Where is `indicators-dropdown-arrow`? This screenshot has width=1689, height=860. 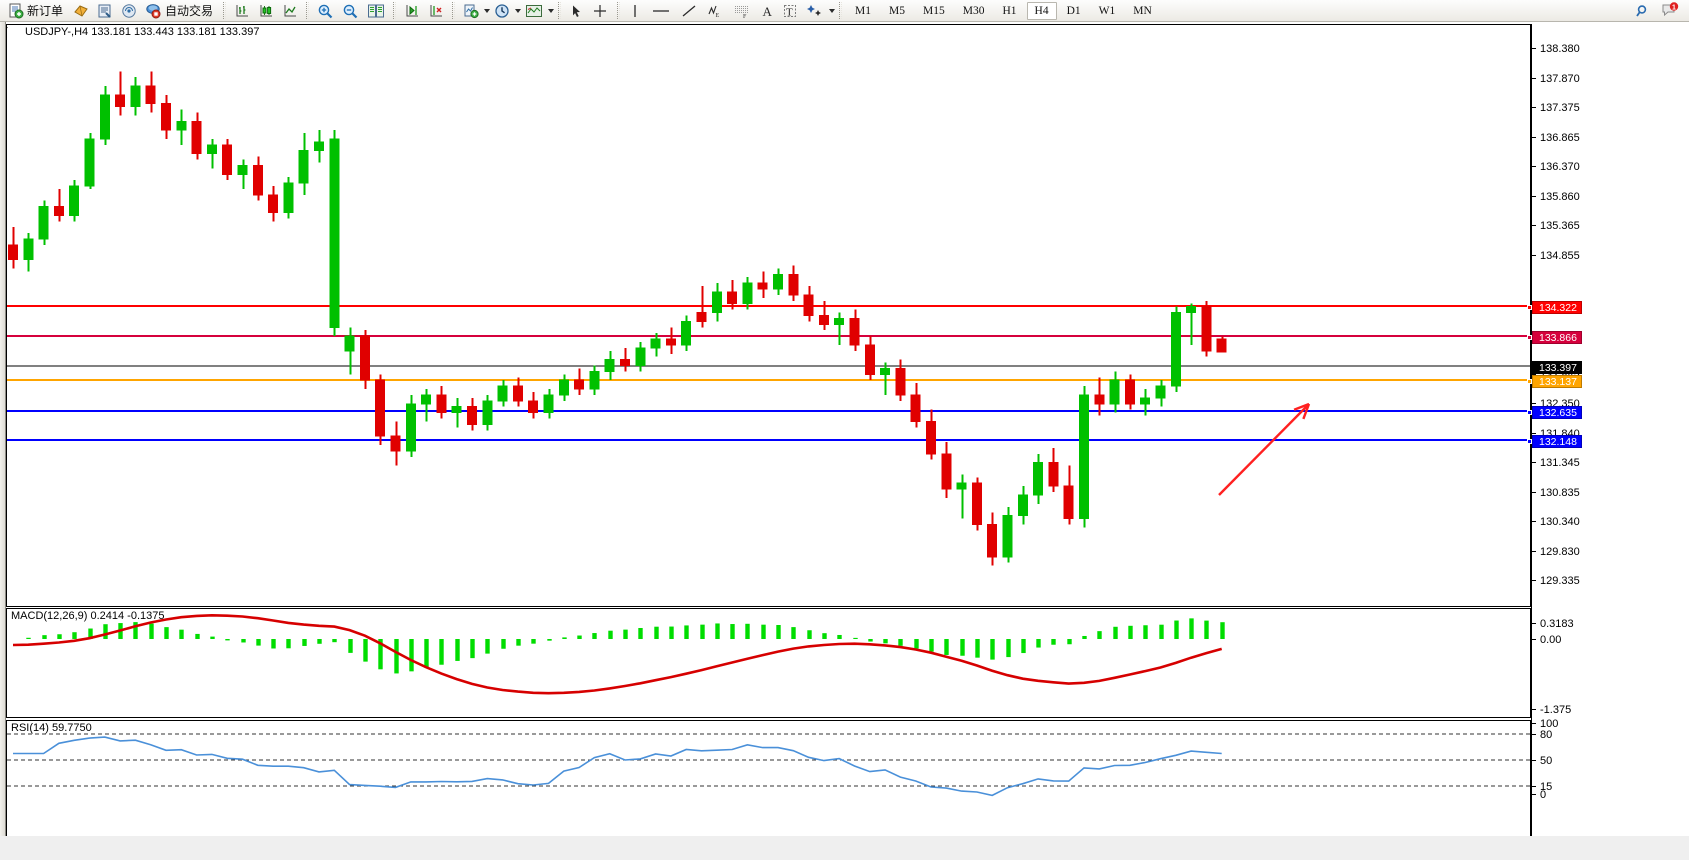
indicators-dropdown-arrow is located at coordinates (487, 10).